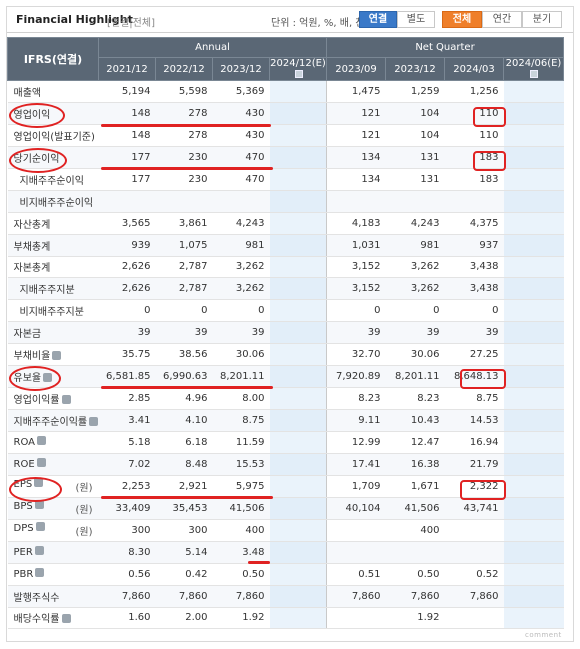  I want to click on separate-tab: 별도, so click(416, 19).